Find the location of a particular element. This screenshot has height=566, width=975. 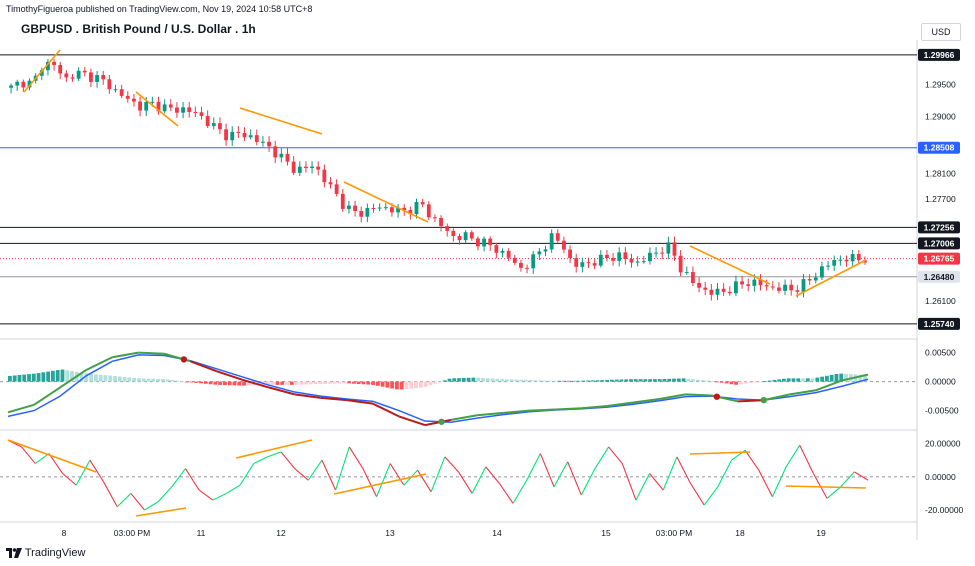

price-tick-label: 1.28100 is located at coordinates (940, 174).